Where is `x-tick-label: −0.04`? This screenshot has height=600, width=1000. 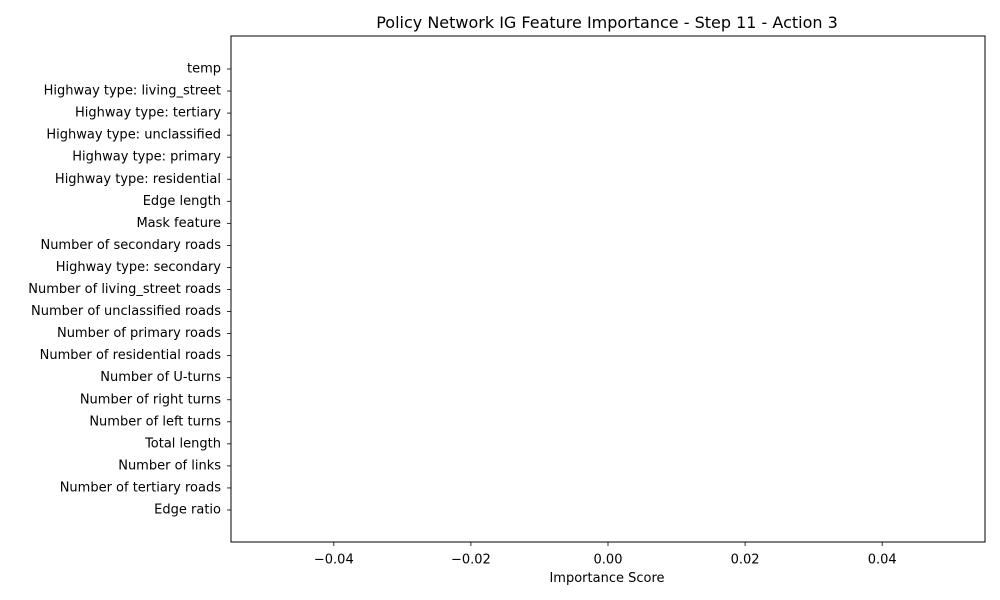 x-tick-label: −0.04 is located at coordinates (334, 560).